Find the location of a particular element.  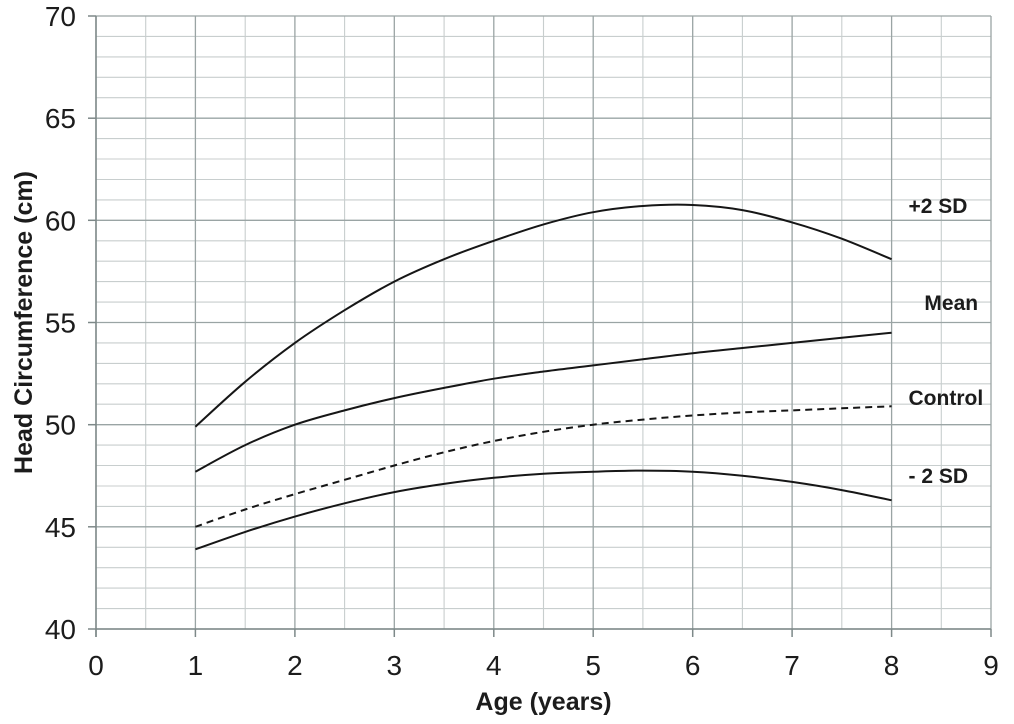

x-tick-label: 9 is located at coordinates (991, 665).